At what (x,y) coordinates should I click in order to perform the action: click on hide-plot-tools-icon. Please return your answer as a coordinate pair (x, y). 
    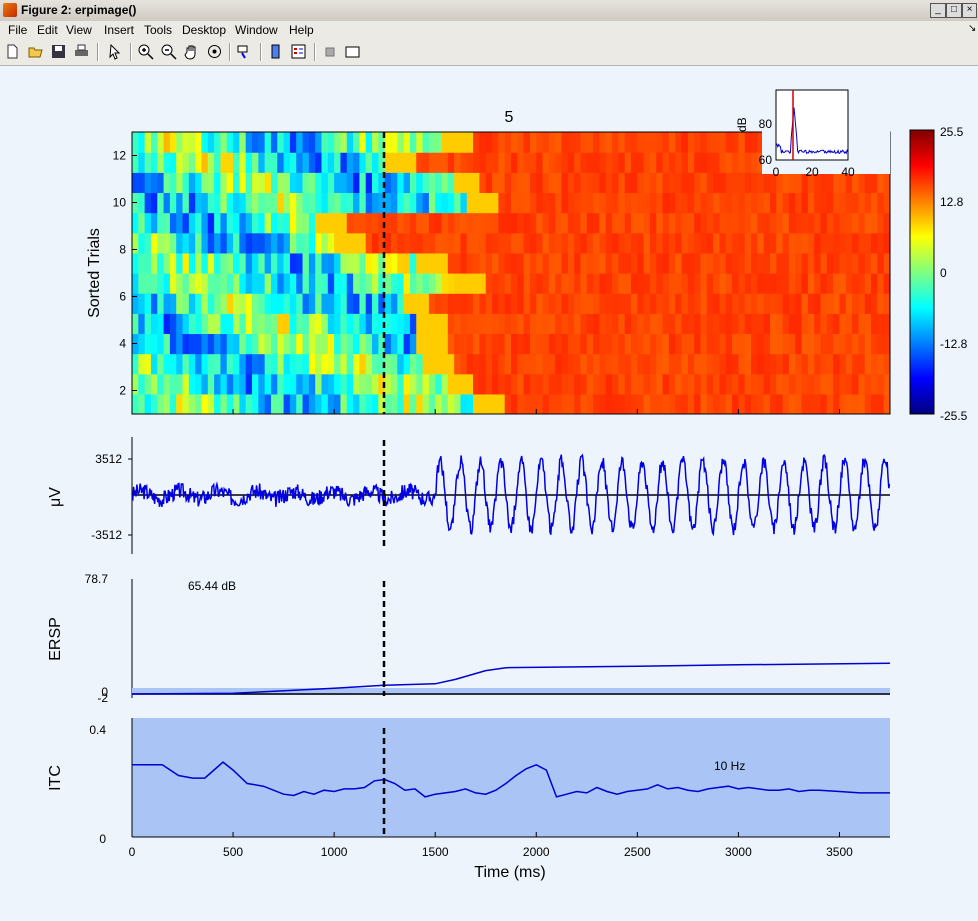
    Looking at the image, I should click on (329, 51).